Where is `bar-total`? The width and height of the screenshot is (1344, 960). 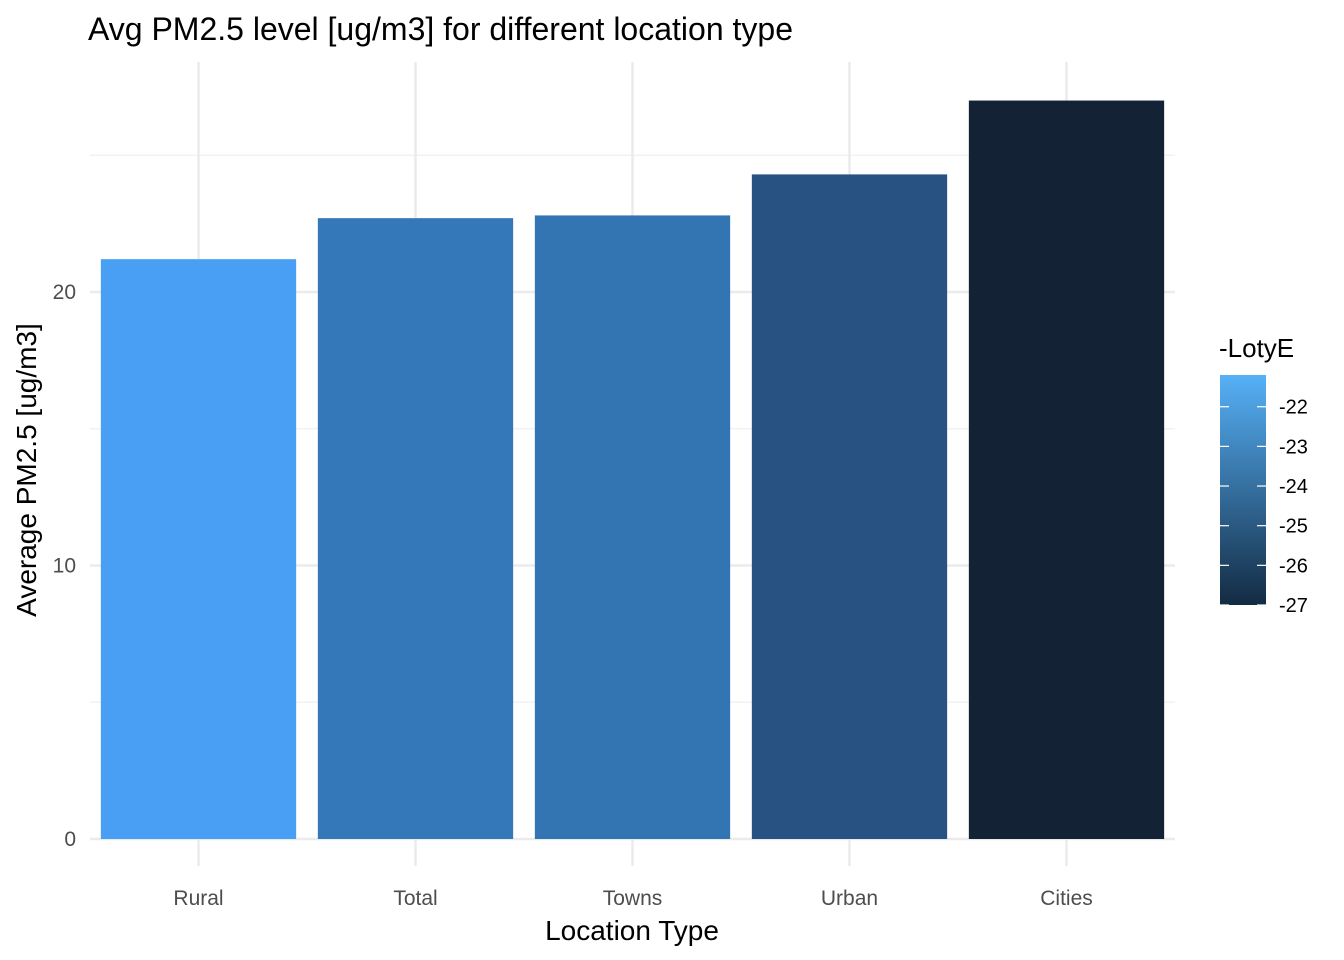
bar-total is located at coordinates (415, 528).